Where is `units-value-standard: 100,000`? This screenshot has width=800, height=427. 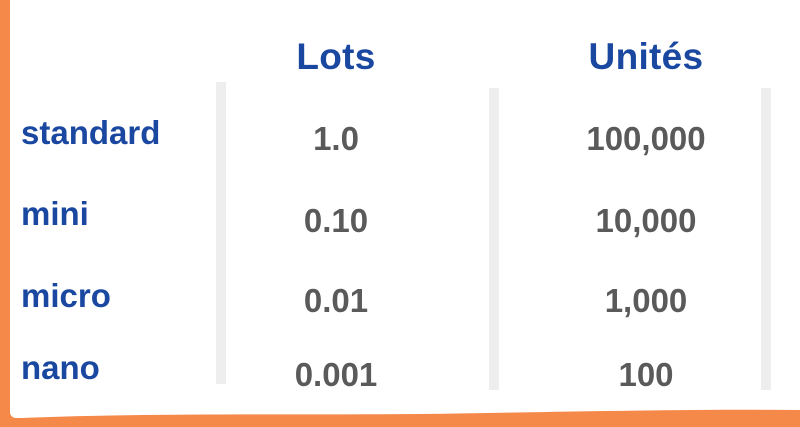 units-value-standard: 100,000 is located at coordinates (646, 138).